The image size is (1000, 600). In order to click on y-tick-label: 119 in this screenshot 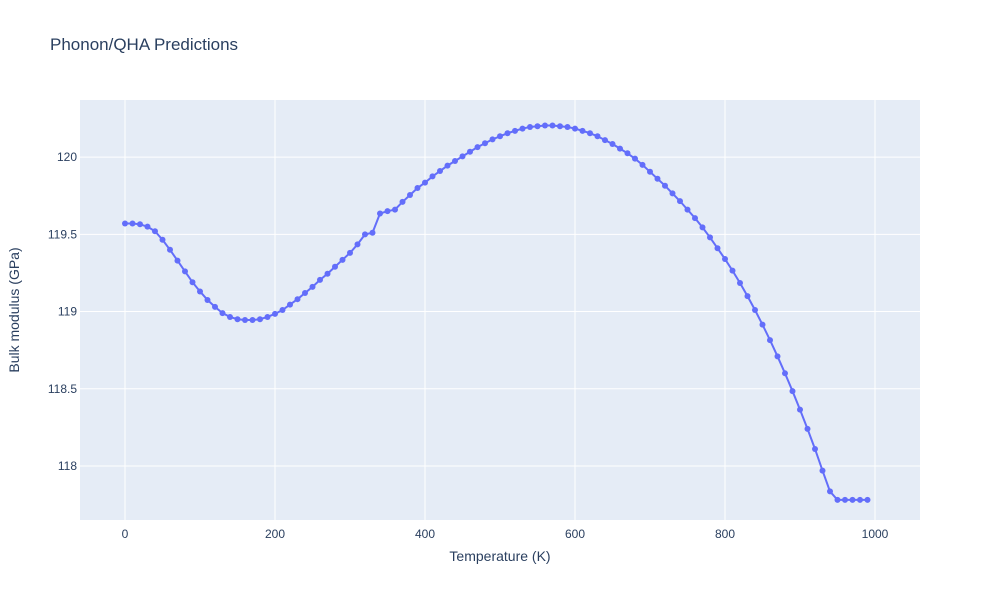, I will do `click(67, 312)`.